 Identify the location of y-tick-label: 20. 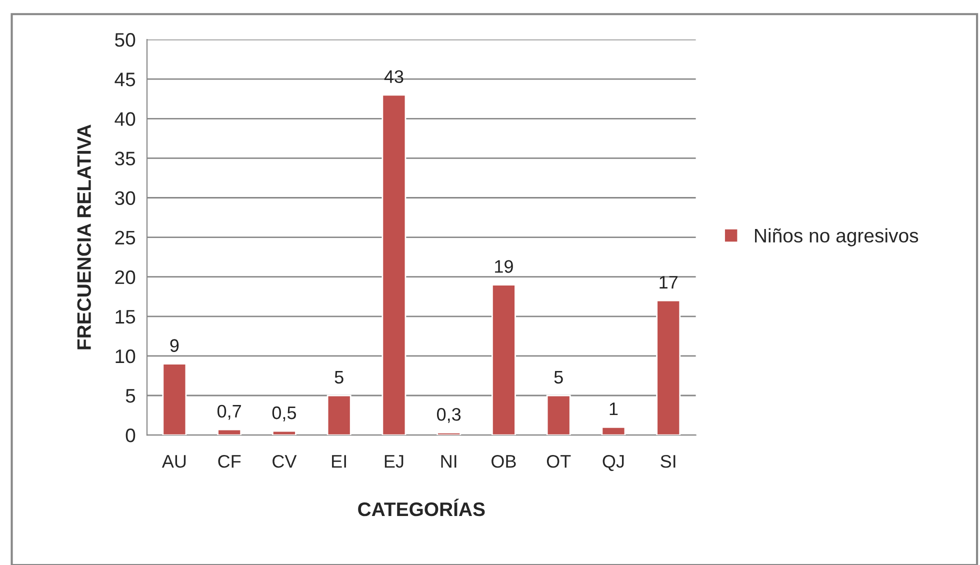
(125, 277).